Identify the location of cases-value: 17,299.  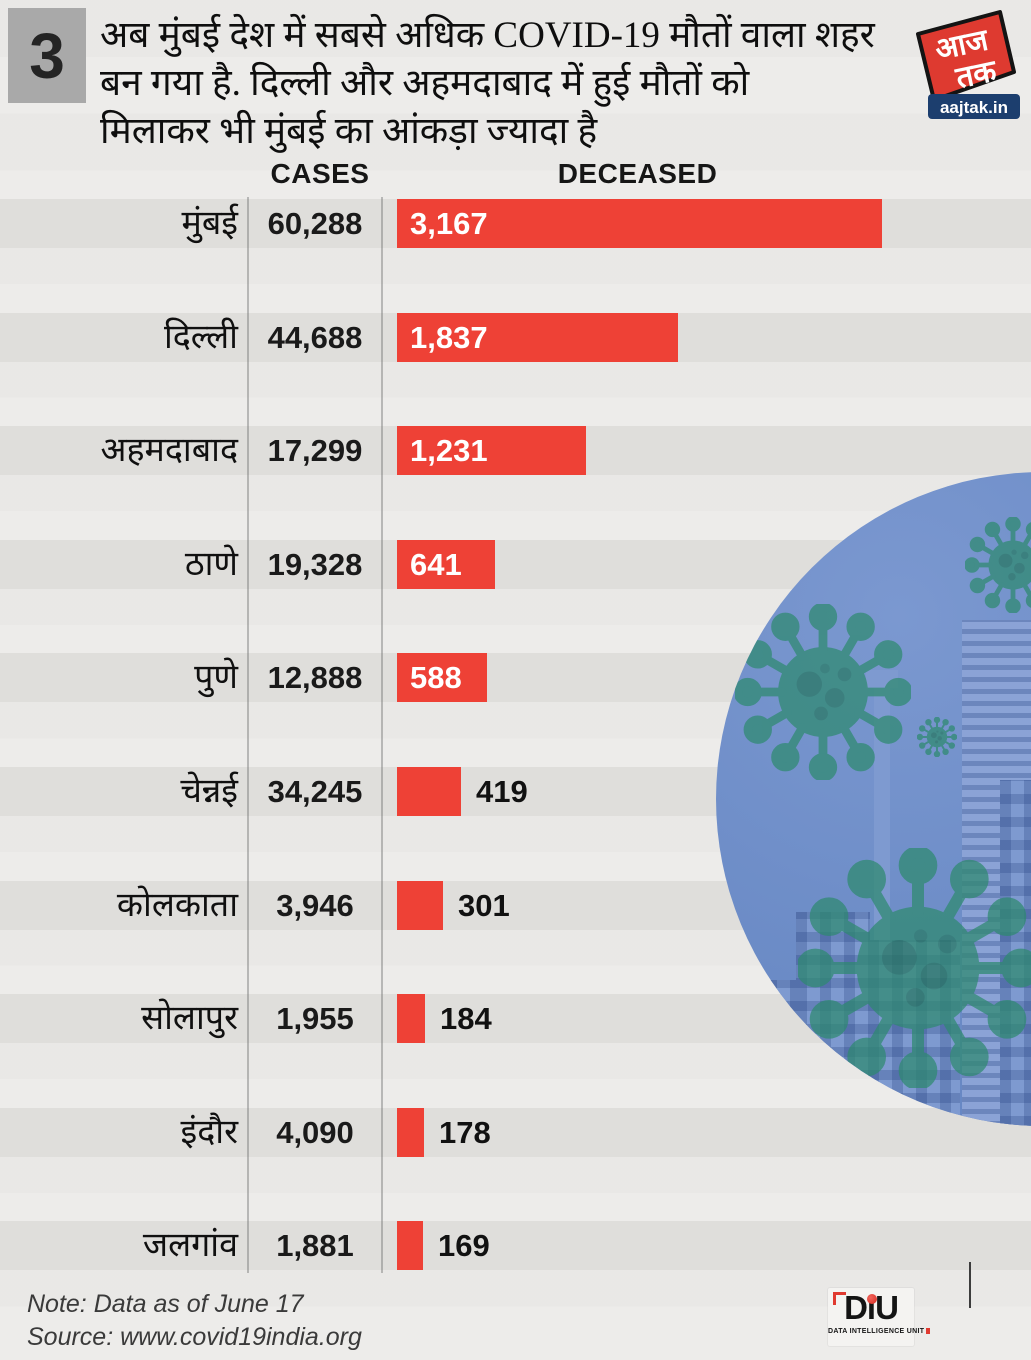
(315, 451).